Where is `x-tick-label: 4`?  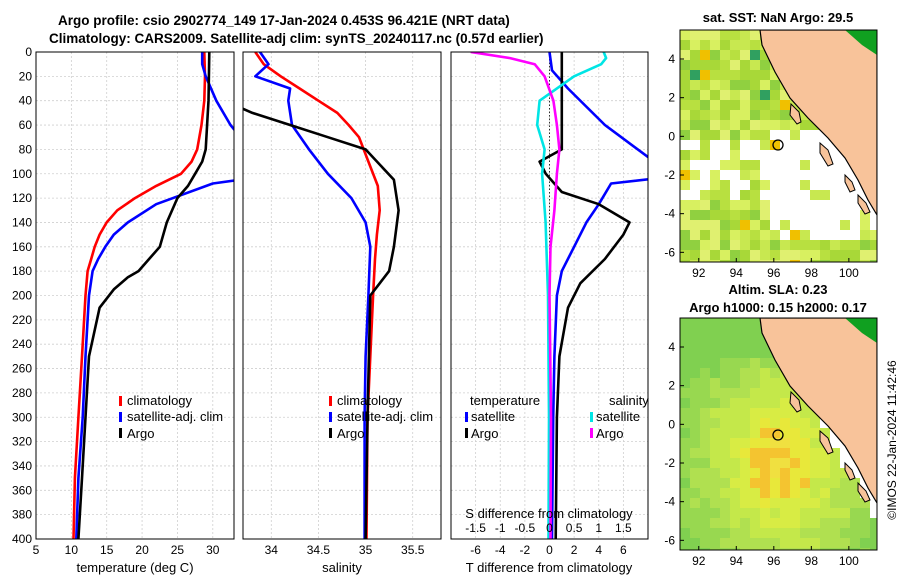 x-tick-label: 4 is located at coordinates (598, 550).